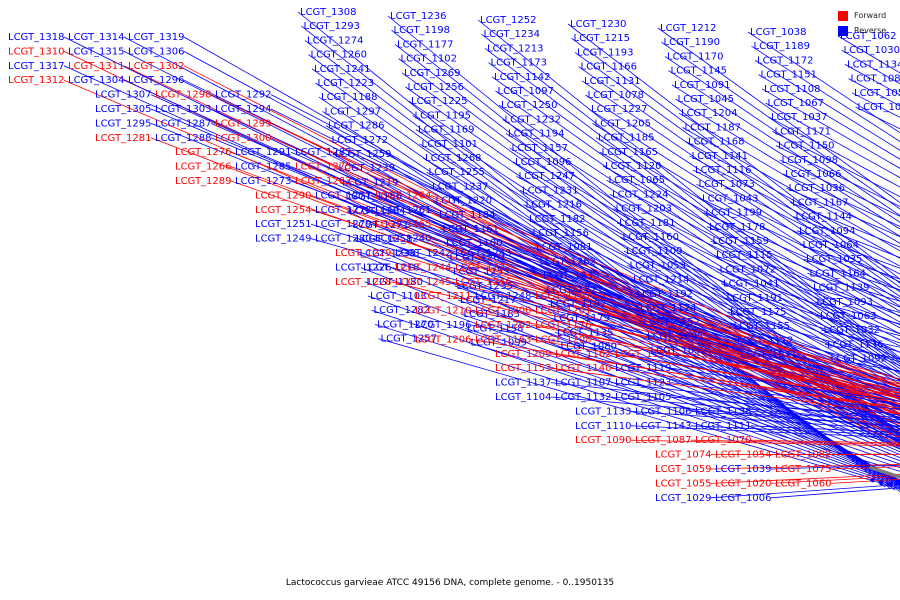 This screenshot has height=600, width=900. I want to click on gene-label: LCGT_1028, so click(879, 107).